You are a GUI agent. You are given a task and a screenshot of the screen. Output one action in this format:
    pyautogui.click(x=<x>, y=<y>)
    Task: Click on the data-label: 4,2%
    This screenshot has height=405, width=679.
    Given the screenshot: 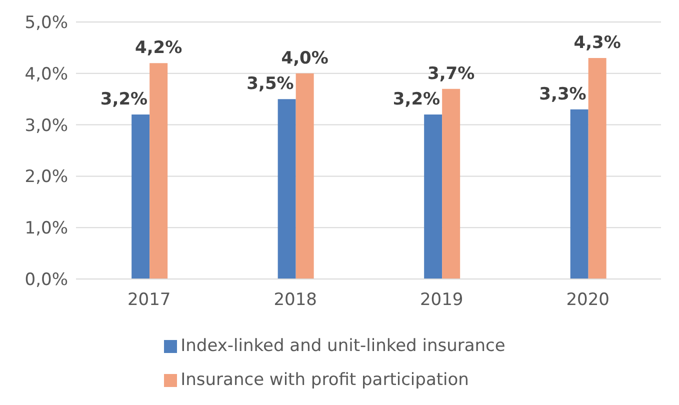 What is the action you would take?
    pyautogui.click(x=158, y=48)
    